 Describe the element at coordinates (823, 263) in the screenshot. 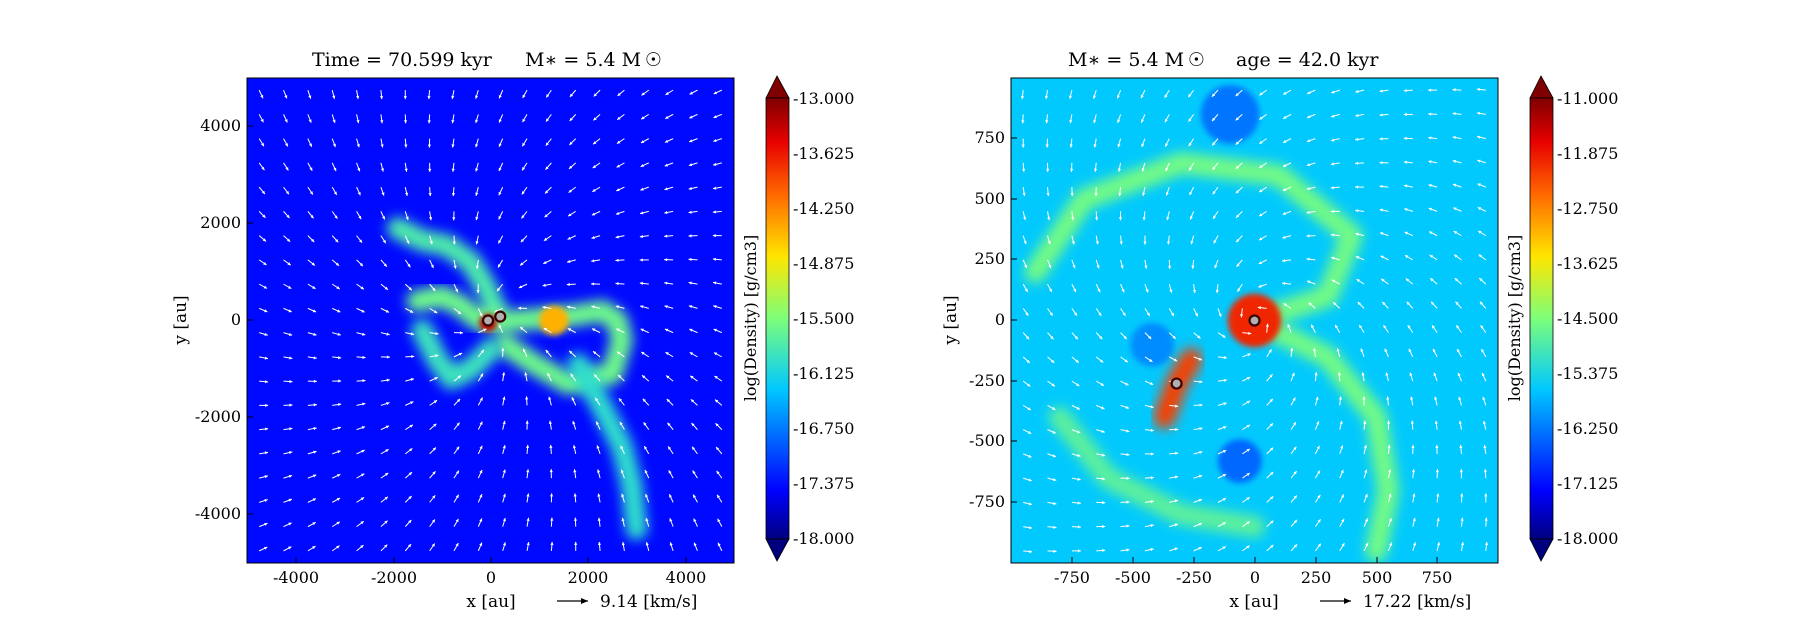

I see `colorbar-tick-label: -14.875` at that location.